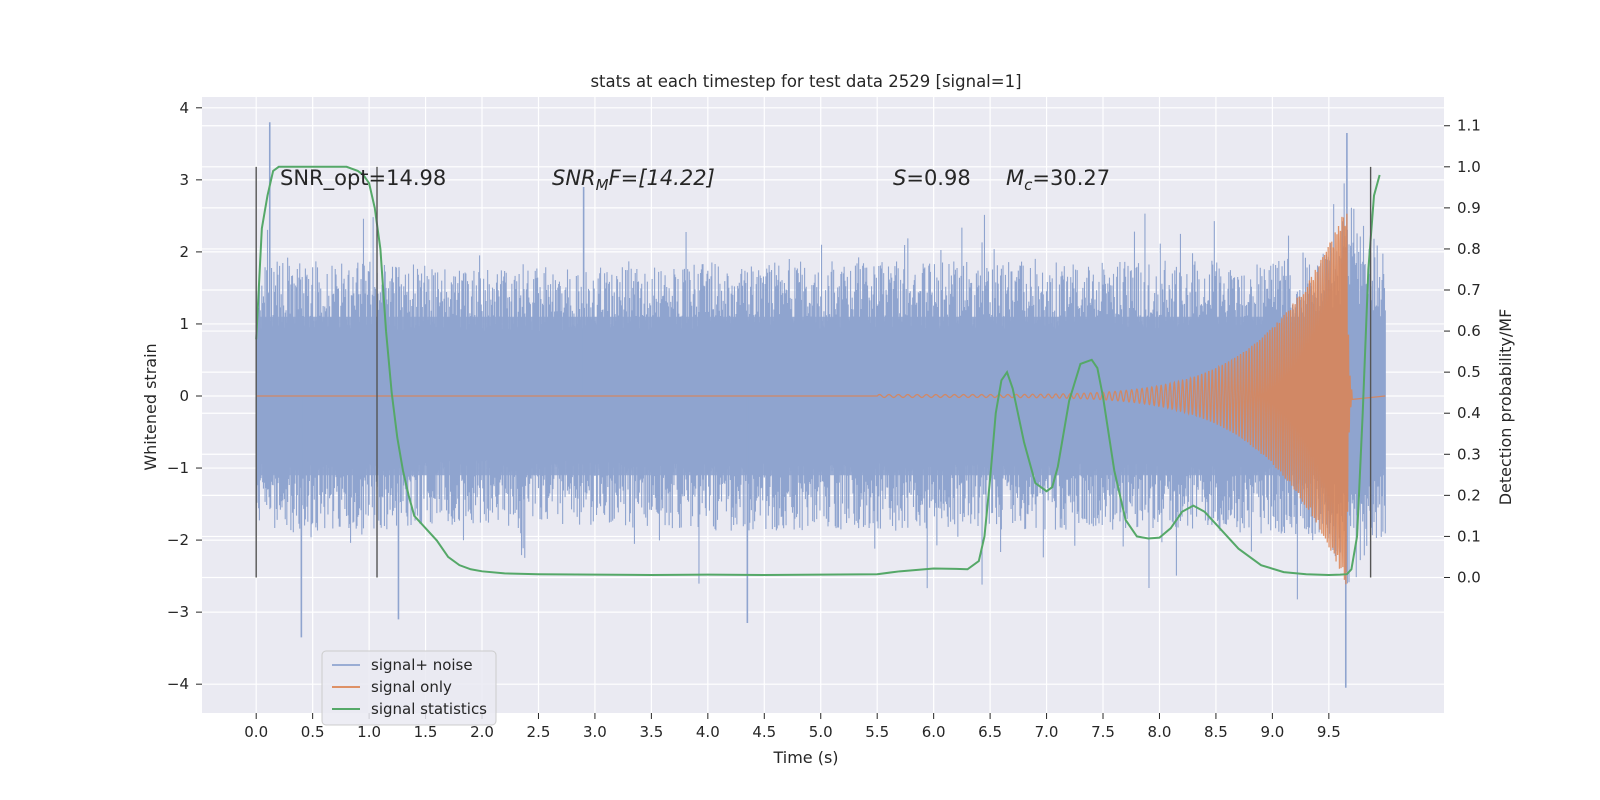  What do you see at coordinates (184, 324) in the screenshot?
I see `y-tick-label: 1` at bounding box center [184, 324].